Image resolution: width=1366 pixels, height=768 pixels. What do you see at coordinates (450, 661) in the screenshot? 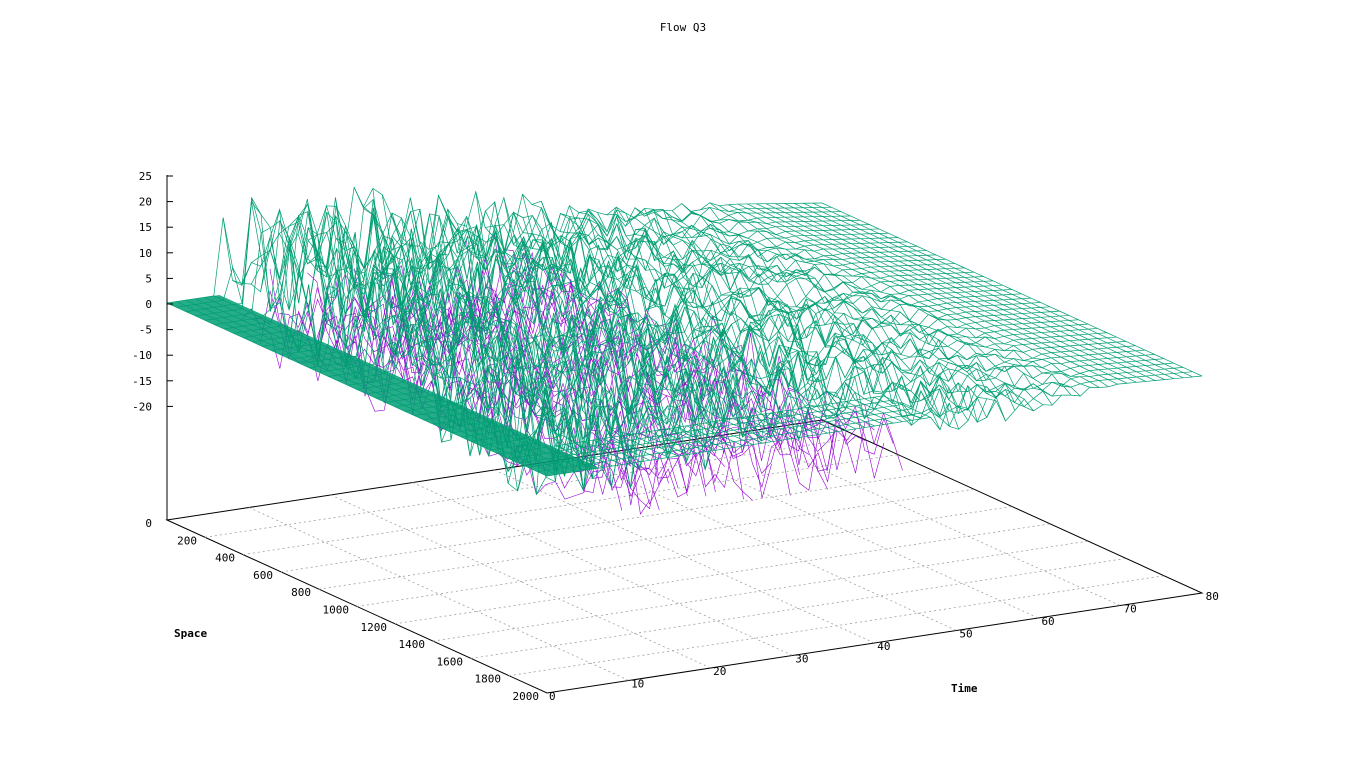
I see `space-tick-label: 1600` at bounding box center [450, 661].